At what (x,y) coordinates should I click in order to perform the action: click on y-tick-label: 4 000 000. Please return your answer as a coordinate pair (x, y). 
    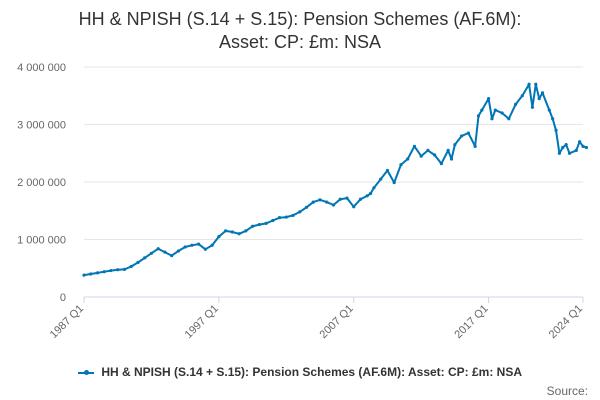
    Looking at the image, I should click on (41, 68).